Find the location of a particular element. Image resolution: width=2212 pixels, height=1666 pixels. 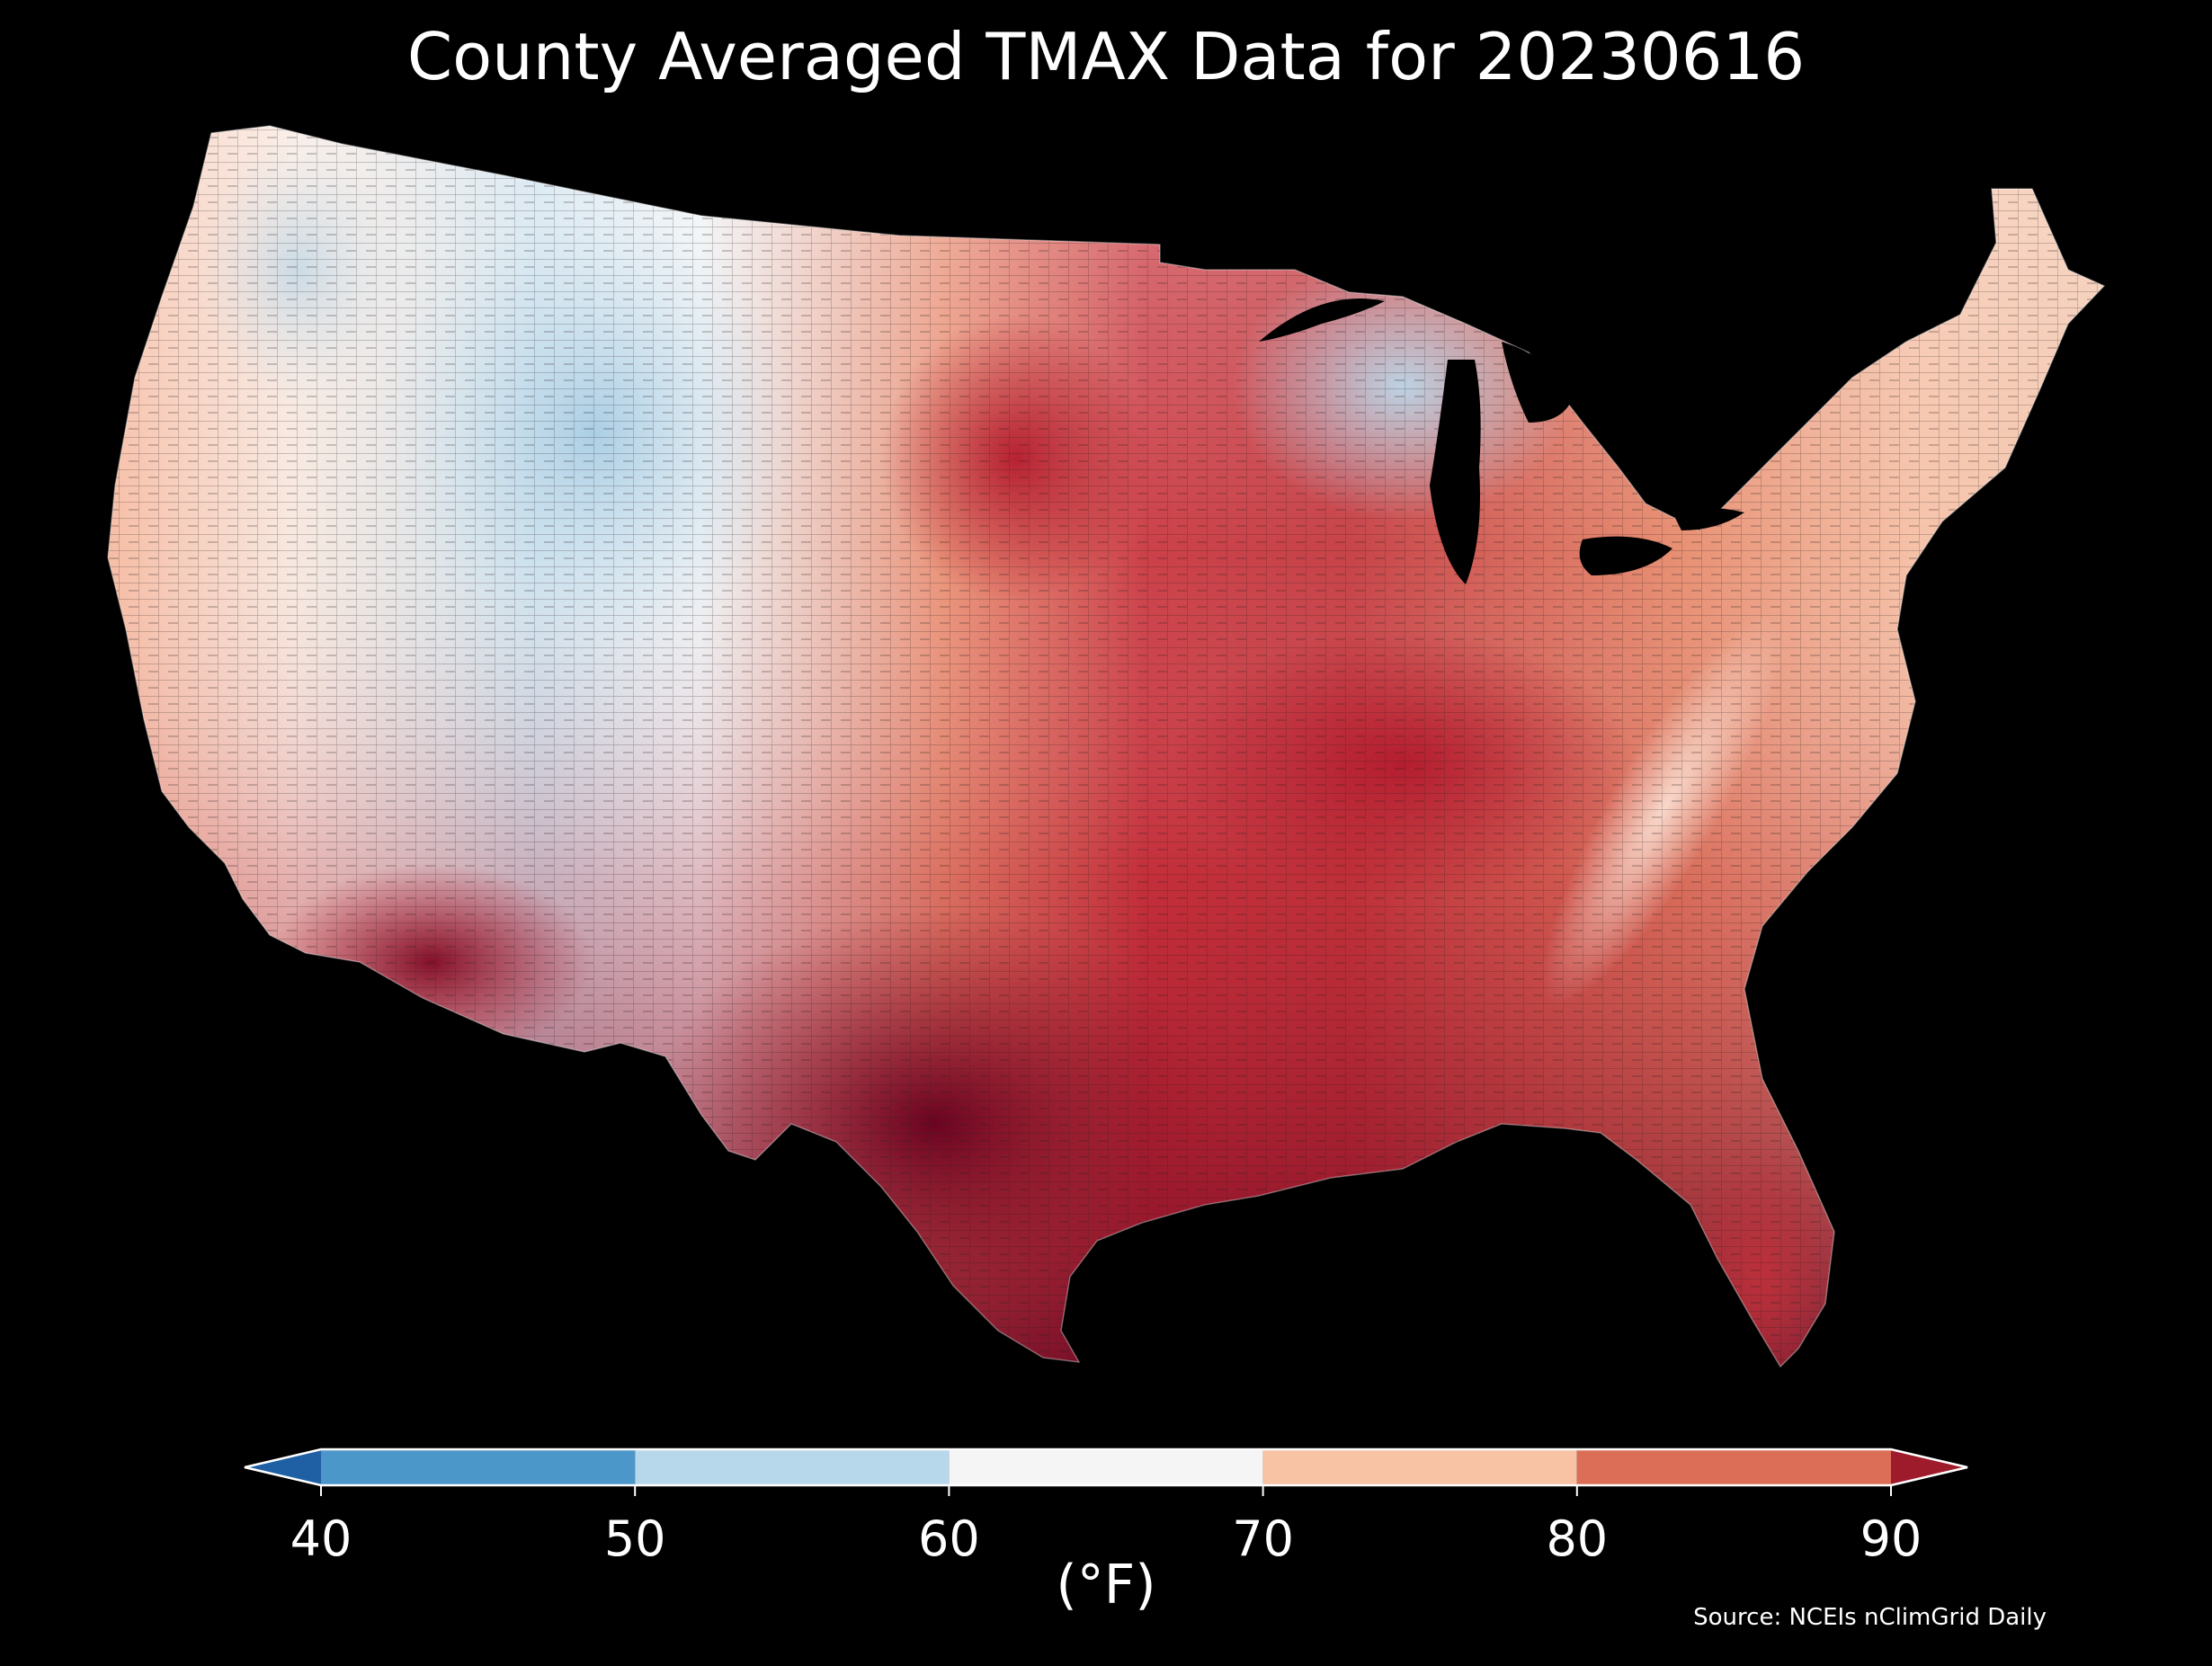

colorbar-tick-label: 40 is located at coordinates (321, 1538).